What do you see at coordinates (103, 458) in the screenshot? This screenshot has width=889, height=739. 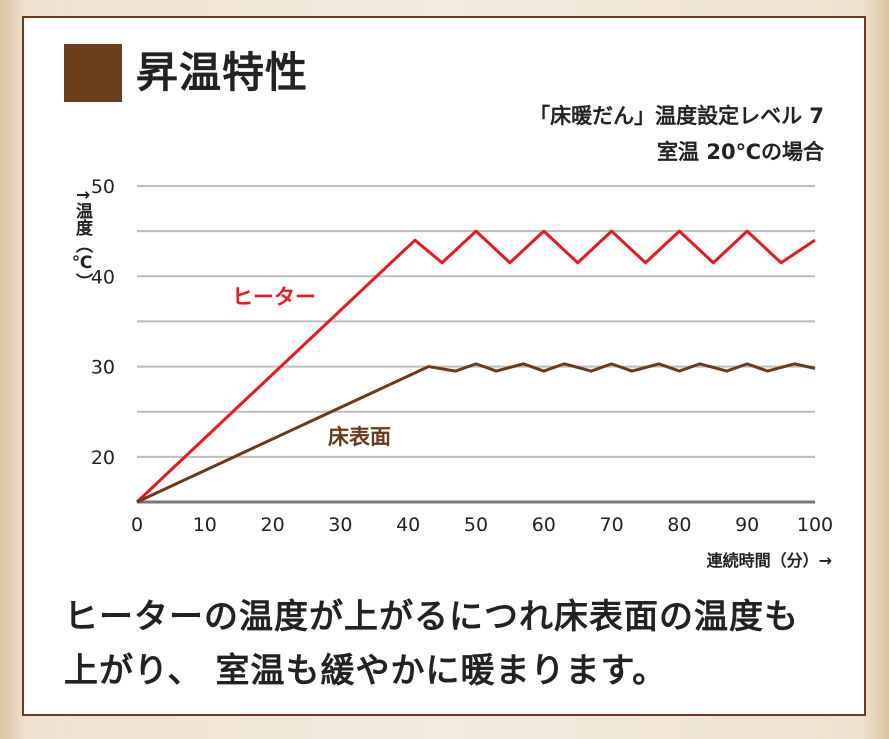 I see `y-tick-label: 20` at bounding box center [103, 458].